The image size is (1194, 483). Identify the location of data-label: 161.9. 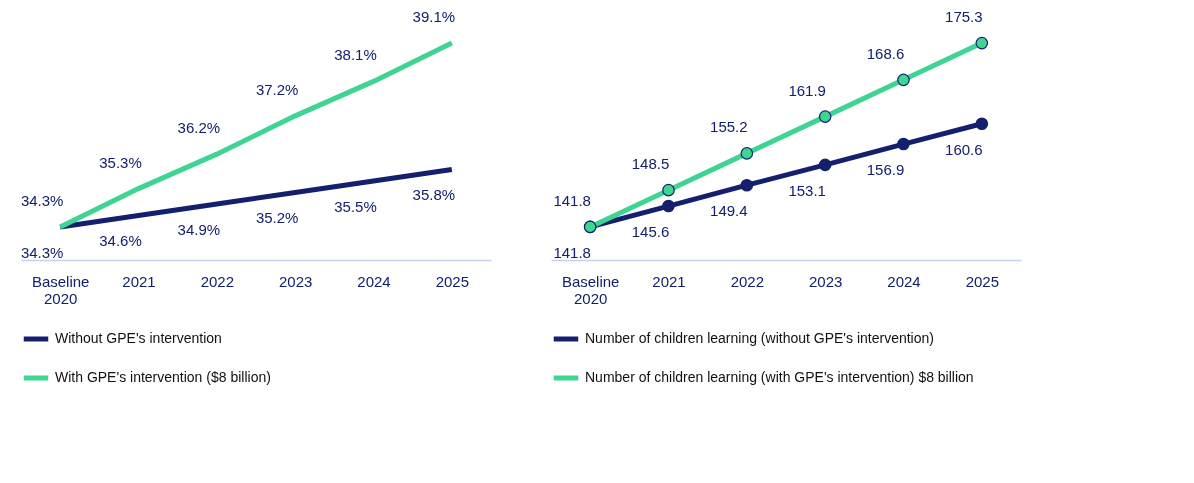
(807, 90).